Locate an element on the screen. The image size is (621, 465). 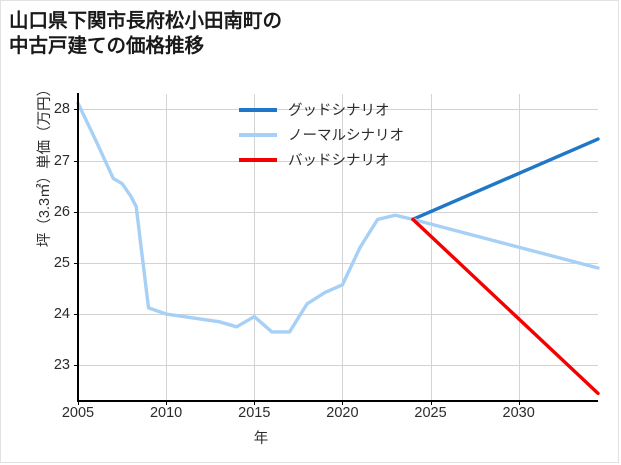
x-tick-label: 2030 is located at coordinates (518, 413).